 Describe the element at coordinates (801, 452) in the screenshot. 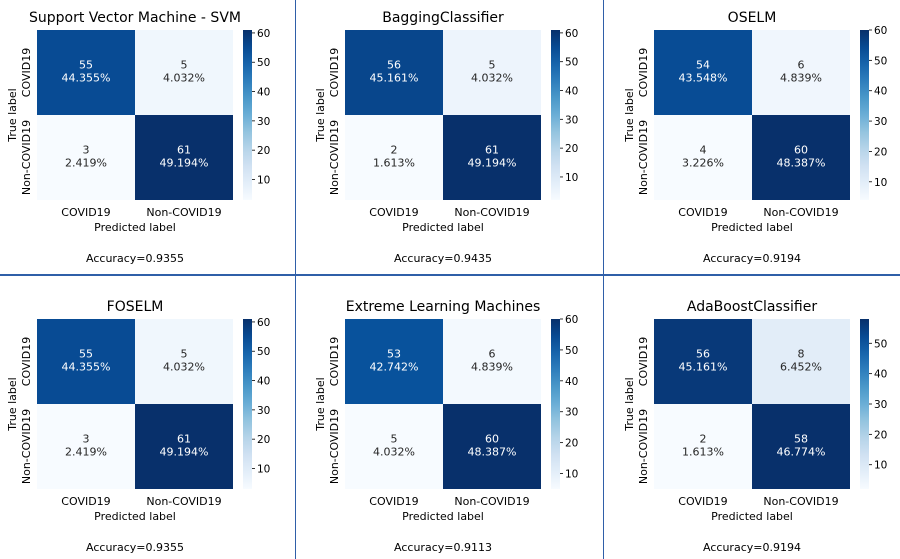

I see `cell-percent-label: 46.774%` at that location.